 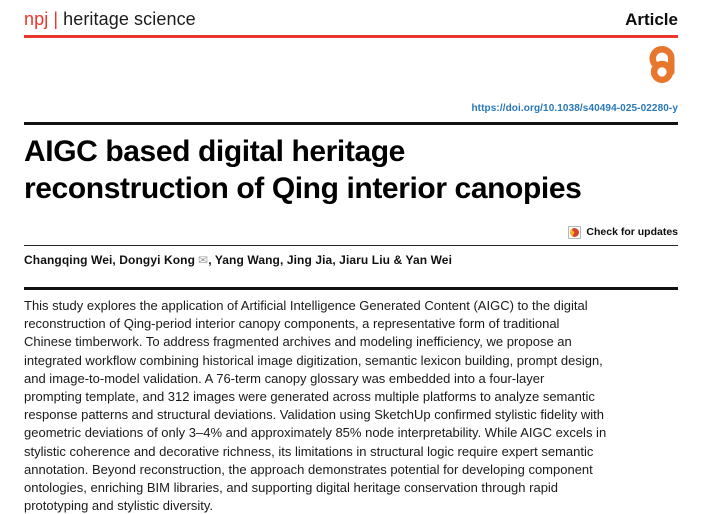 What do you see at coordinates (36, 19) in the screenshot?
I see `journal-logo-npj: npj` at bounding box center [36, 19].